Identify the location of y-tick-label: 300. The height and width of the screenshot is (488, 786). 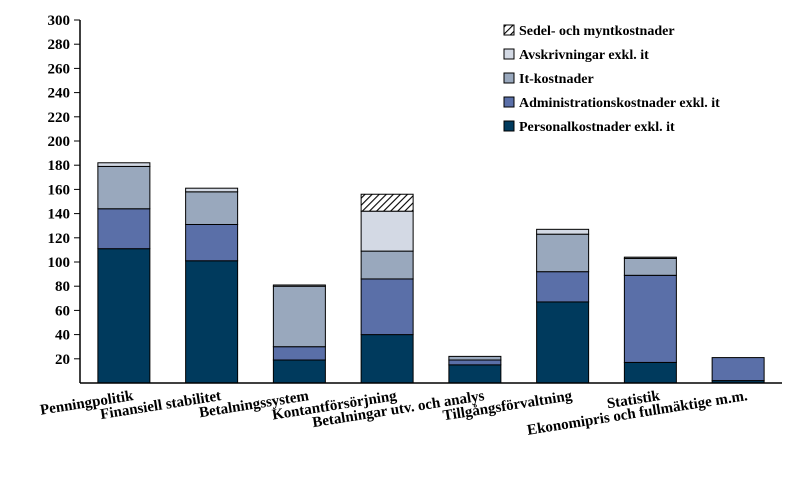
(59, 21).